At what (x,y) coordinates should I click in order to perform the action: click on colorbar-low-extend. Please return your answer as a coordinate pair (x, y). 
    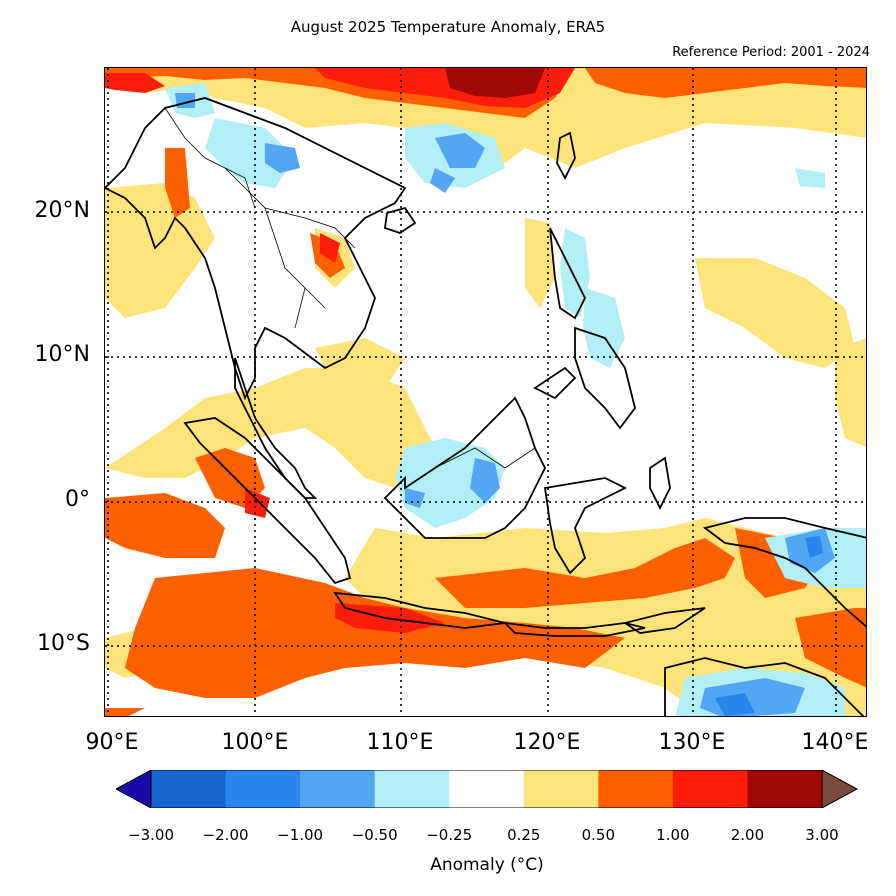
    Looking at the image, I should click on (134, 789).